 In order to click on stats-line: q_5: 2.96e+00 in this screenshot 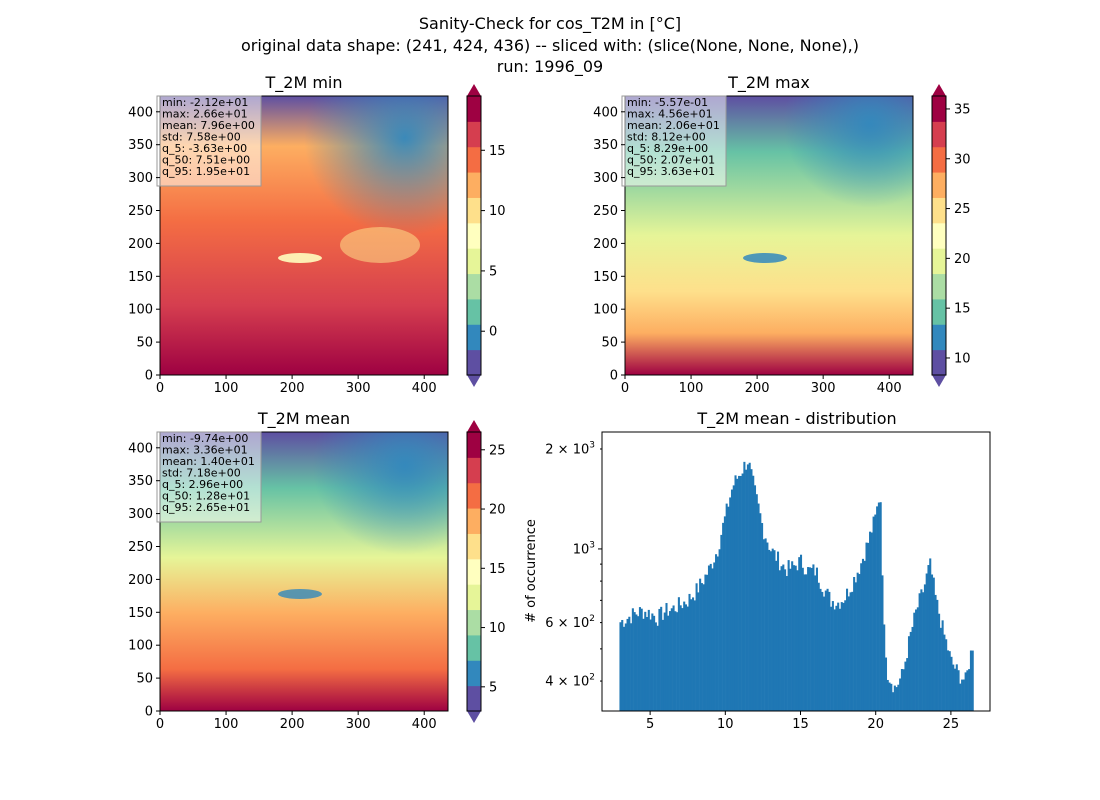, I will do `click(202, 484)`.